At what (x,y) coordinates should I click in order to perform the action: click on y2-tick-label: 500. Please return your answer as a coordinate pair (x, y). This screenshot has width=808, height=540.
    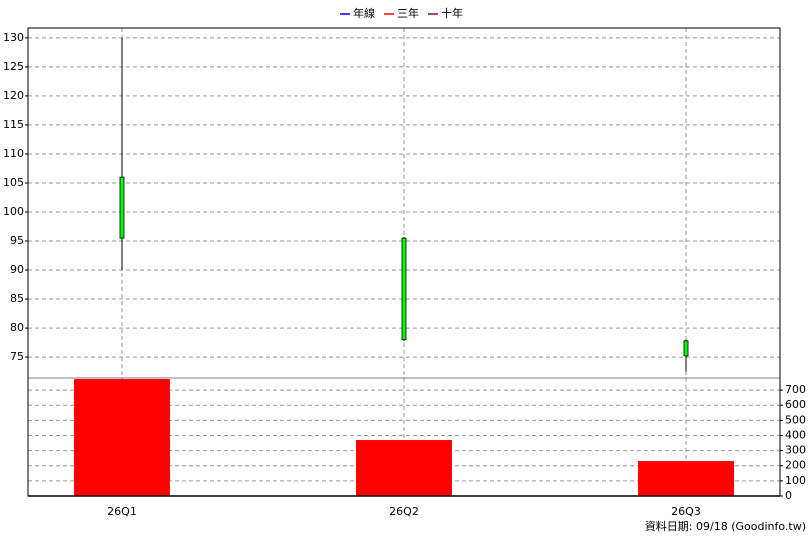
    Looking at the image, I should click on (795, 419).